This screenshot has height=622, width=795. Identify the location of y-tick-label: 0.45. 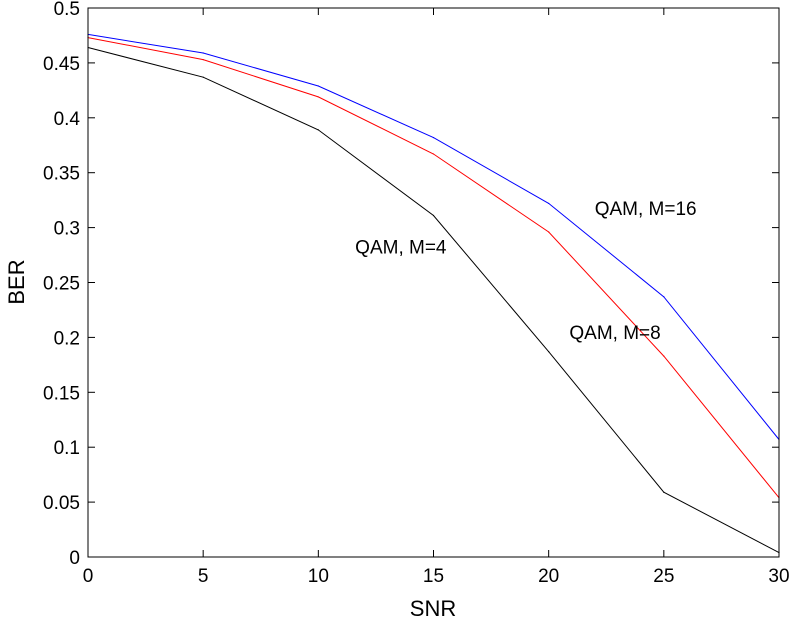
(61, 64).